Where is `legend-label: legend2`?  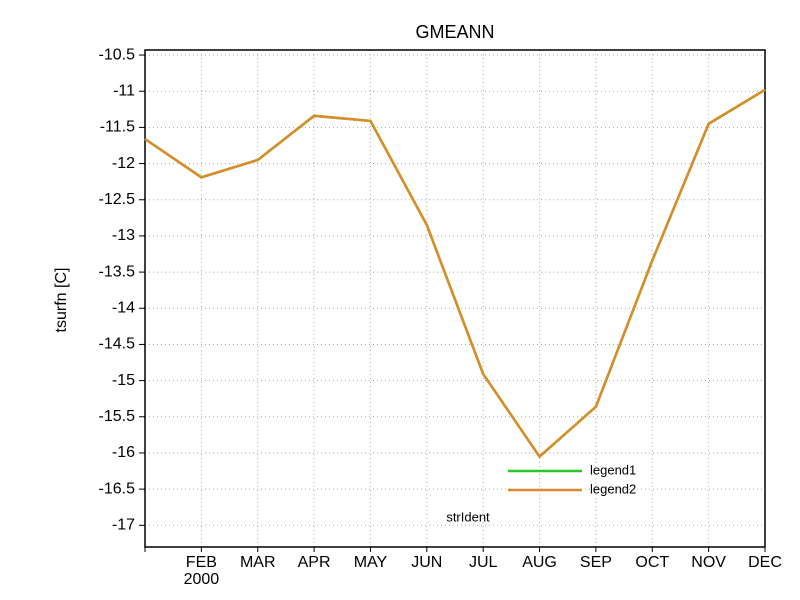
legend-label: legend2 is located at coordinates (613, 488).